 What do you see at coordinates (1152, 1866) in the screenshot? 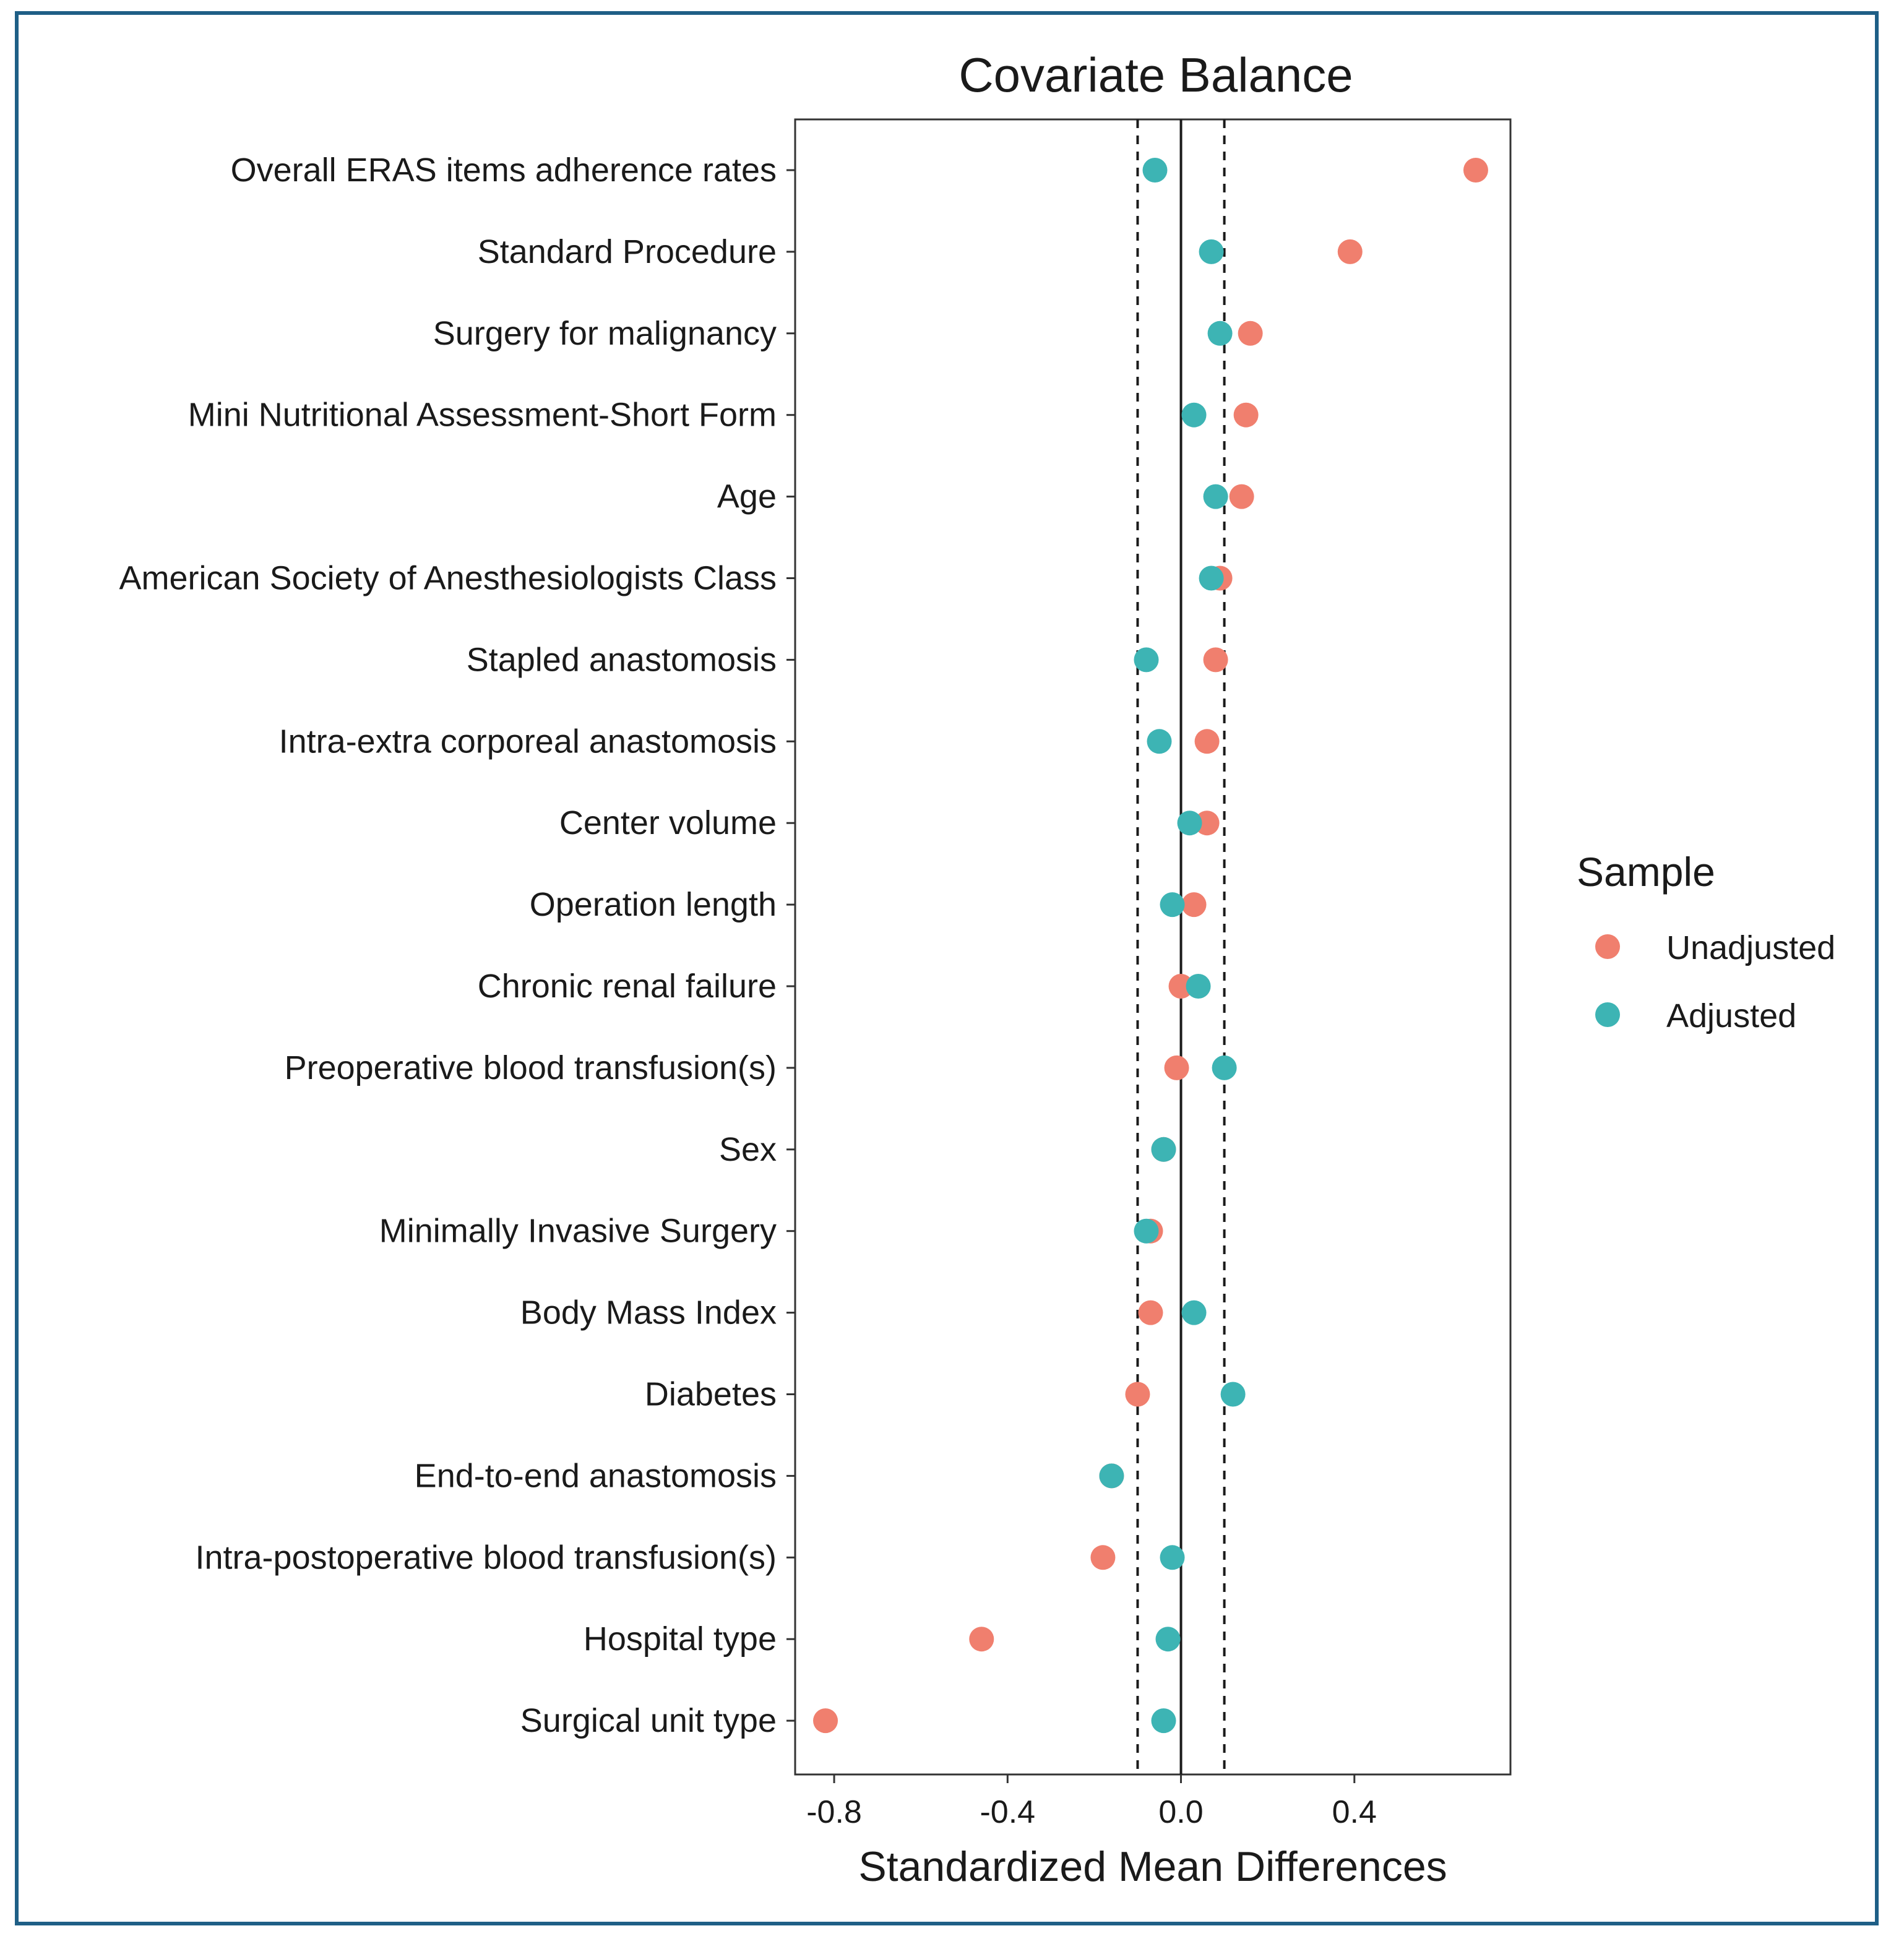
I see `x-axis-title: Standardized Mean Differences` at bounding box center [1152, 1866].